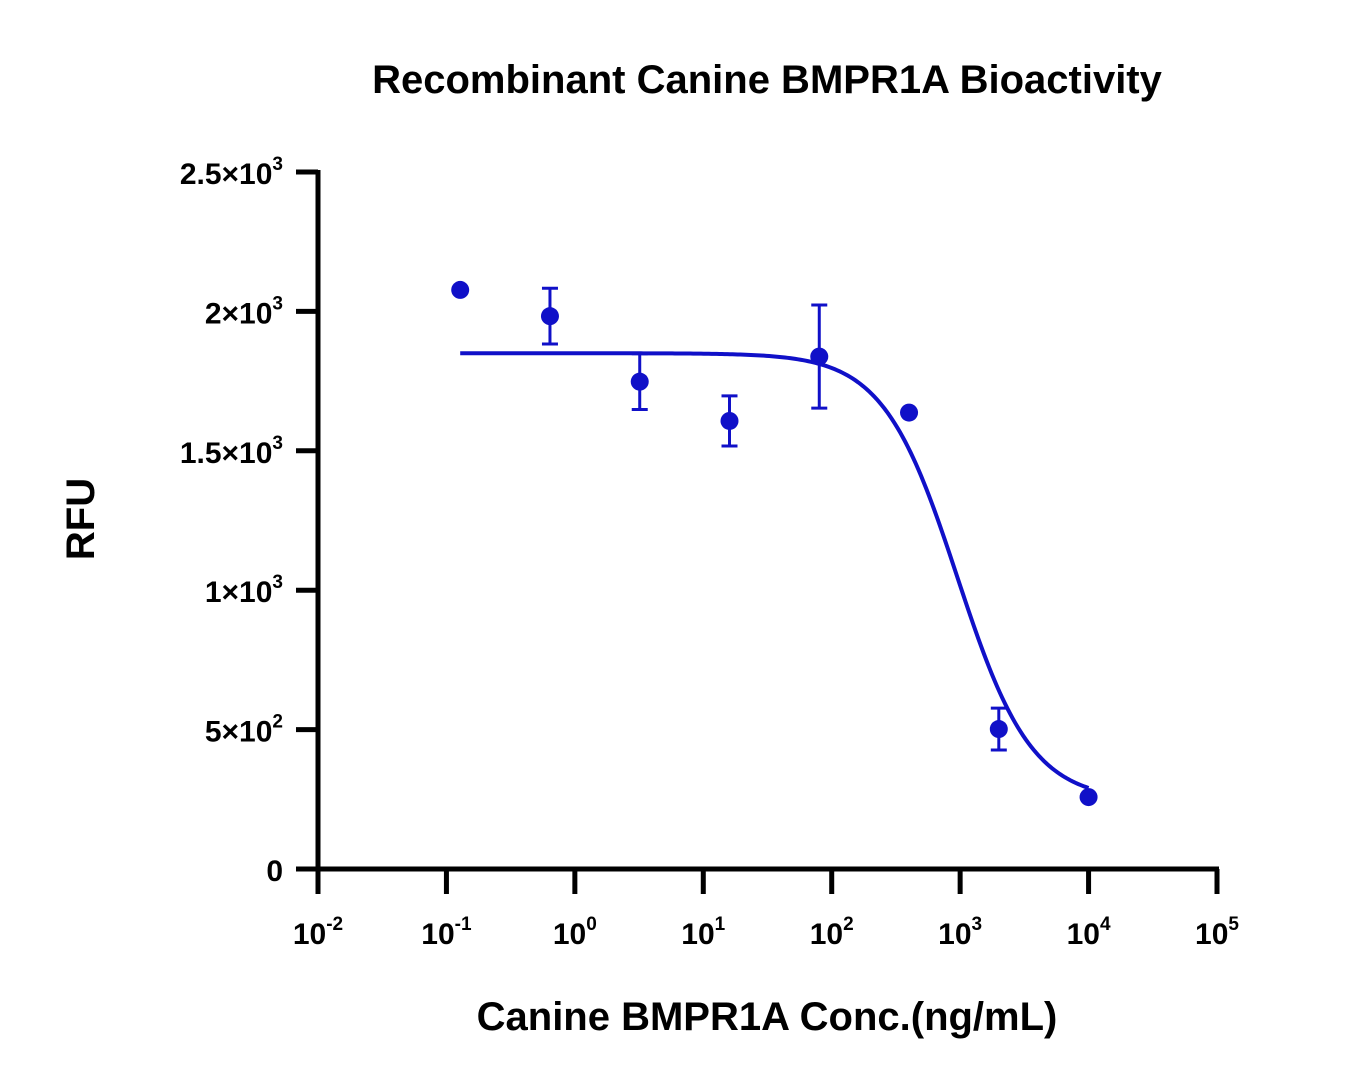  I want to click on chart-title: Recombinant Canine BMPR1A Bioactivity, so click(767, 80).